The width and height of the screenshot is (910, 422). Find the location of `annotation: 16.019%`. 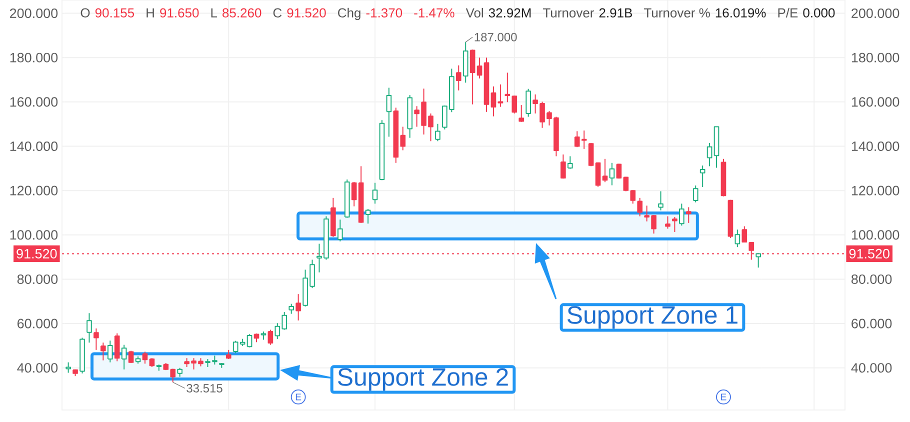

annotation: 16.019% is located at coordinates (741, 13).